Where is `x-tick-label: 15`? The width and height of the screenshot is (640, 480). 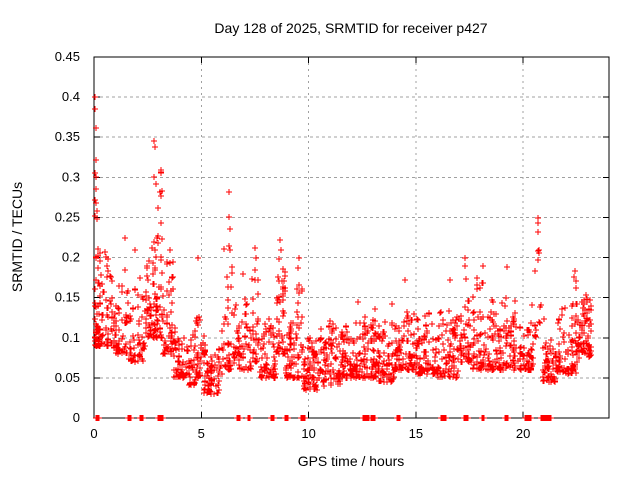
x-tick-label: 15 is located at coordinates (416, 433).